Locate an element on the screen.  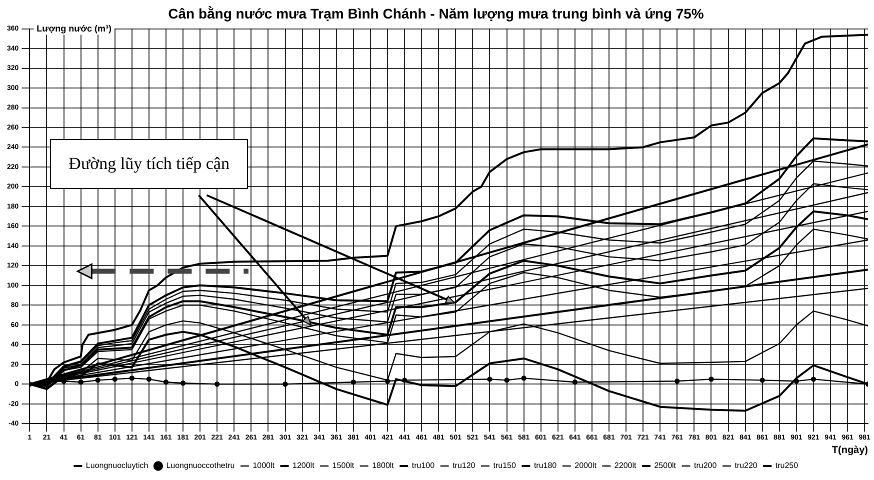
legend-label: tru150 is located at coordinates (504, 465).